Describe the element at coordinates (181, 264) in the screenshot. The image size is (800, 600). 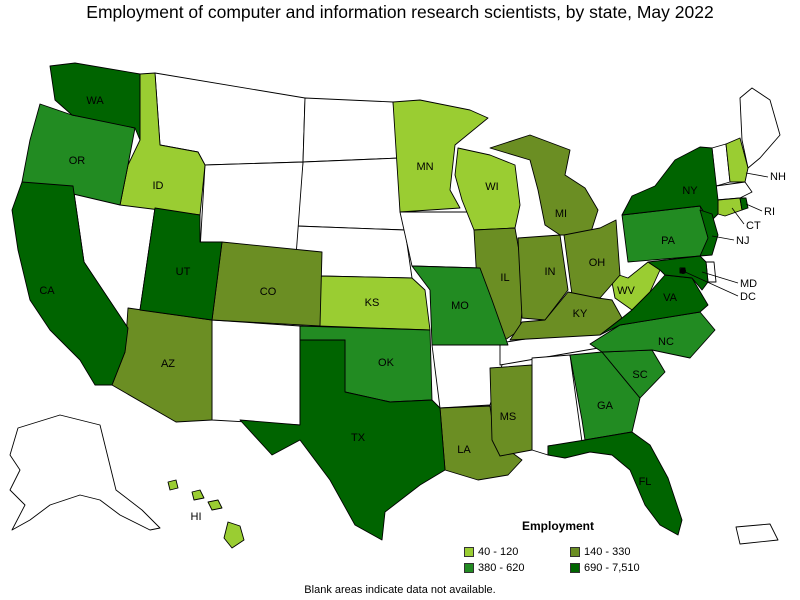
I see `state-ut` at that location.